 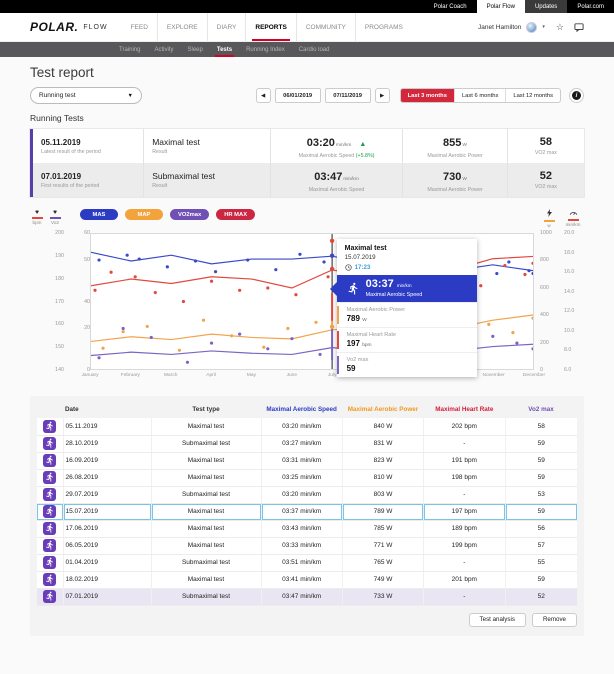 I want to click on summary-vo2-caption: VO2 max, so click(x=545, y=187).